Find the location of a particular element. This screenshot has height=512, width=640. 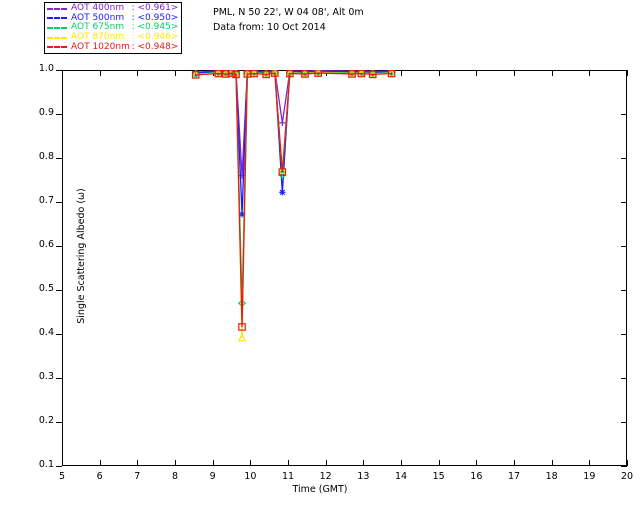

series-aot-400nm is located at coordinates (293, 124).